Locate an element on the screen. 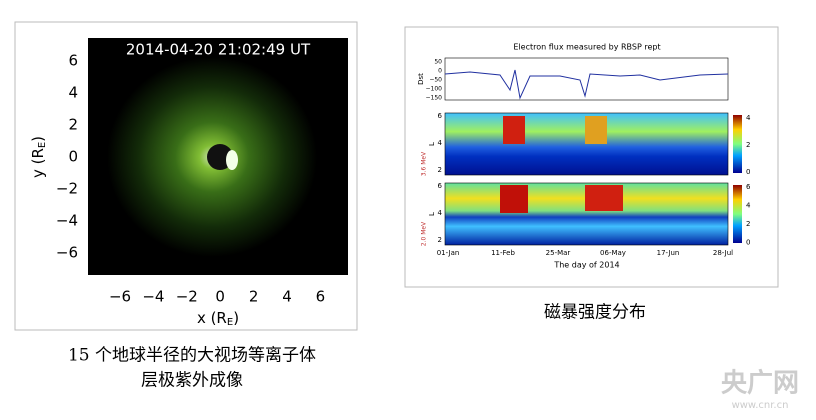  y-tick-label: −50 is located at coordinates (435, 80).